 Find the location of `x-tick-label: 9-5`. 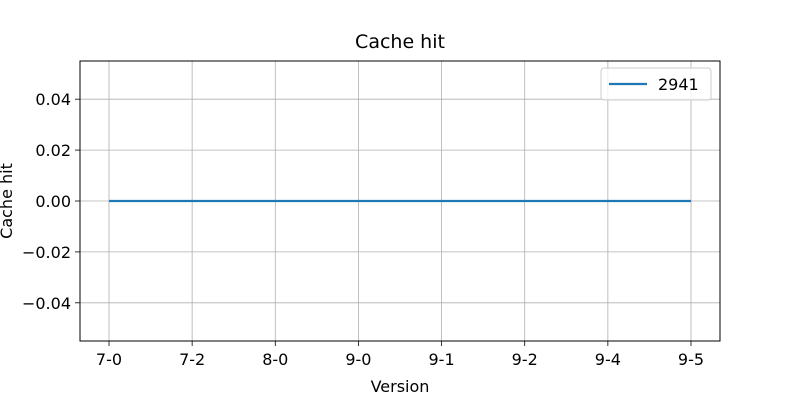

x-tick-label: 9-5 is located at coordinates (691, 359).